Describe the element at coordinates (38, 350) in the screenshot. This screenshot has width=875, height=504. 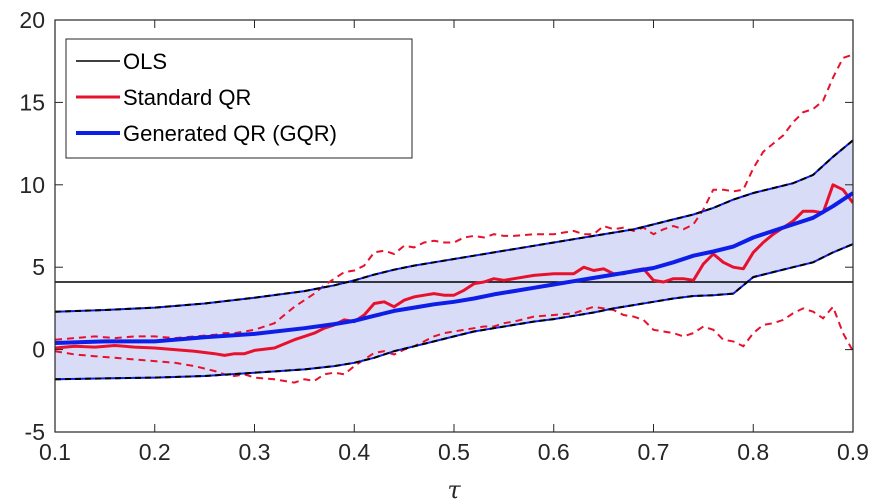
I see `y-tick-label: 0` at that location.